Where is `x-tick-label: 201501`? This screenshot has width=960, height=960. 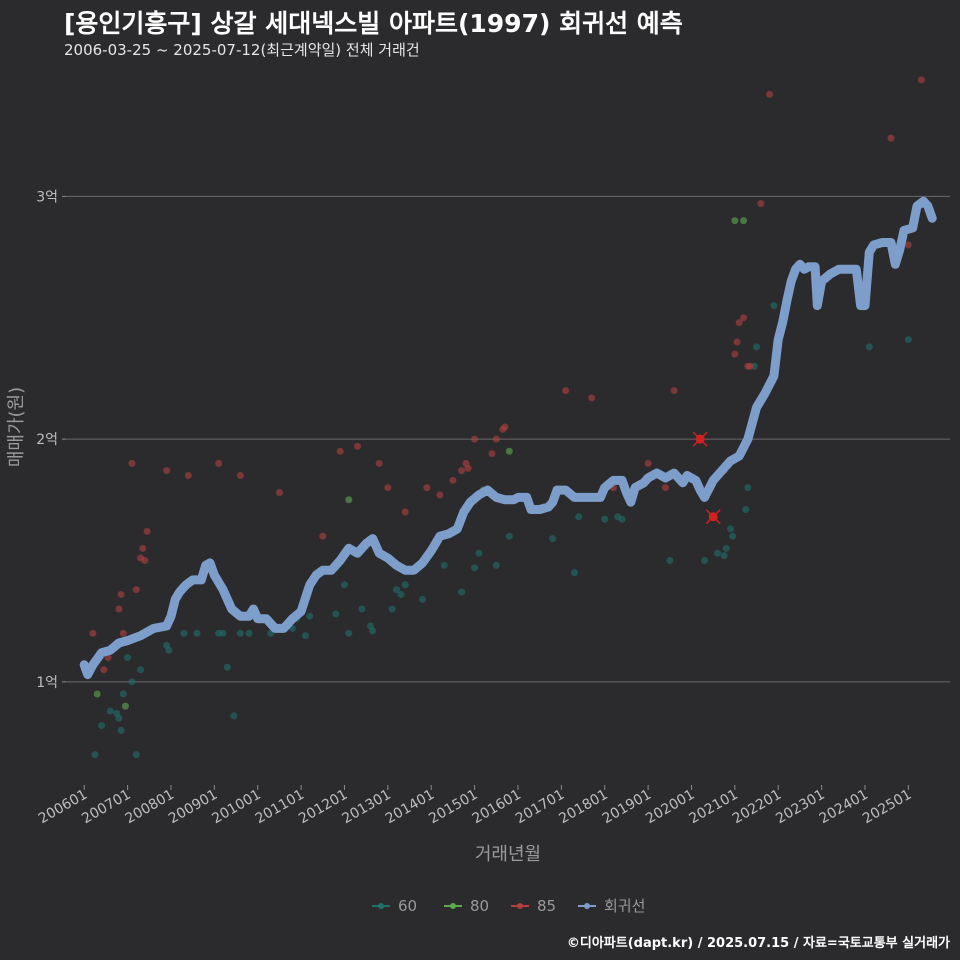 x-tick-label: 201501 is located at coordinates (453, 807).